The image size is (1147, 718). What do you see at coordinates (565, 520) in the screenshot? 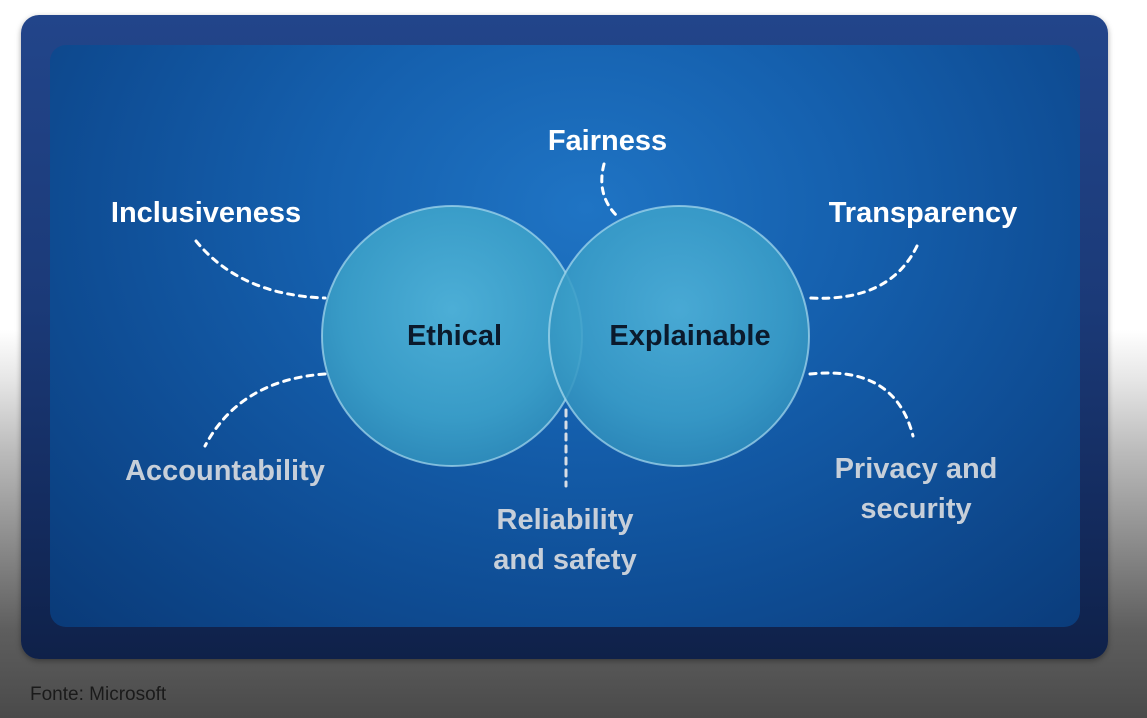
I see `reliability-label-line1: Reliability` at bounding box center [565, 520].